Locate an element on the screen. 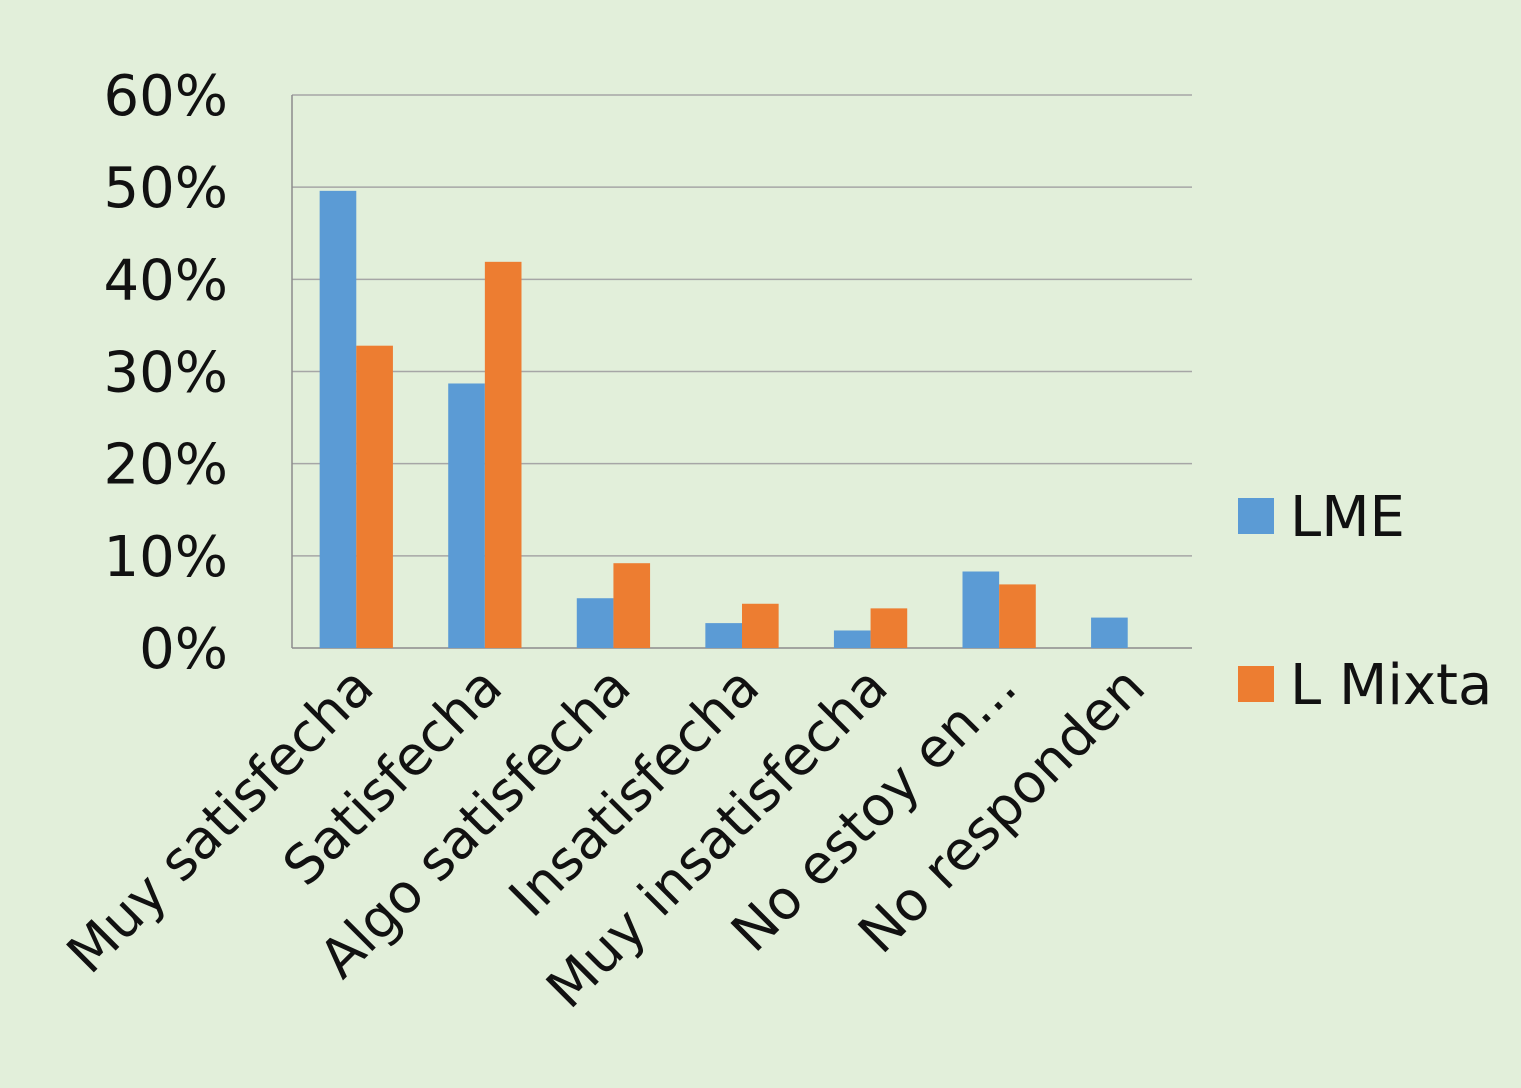 The image size is (1521, 1088). y-tick-label: 50% is located at coordinates (166, 188).